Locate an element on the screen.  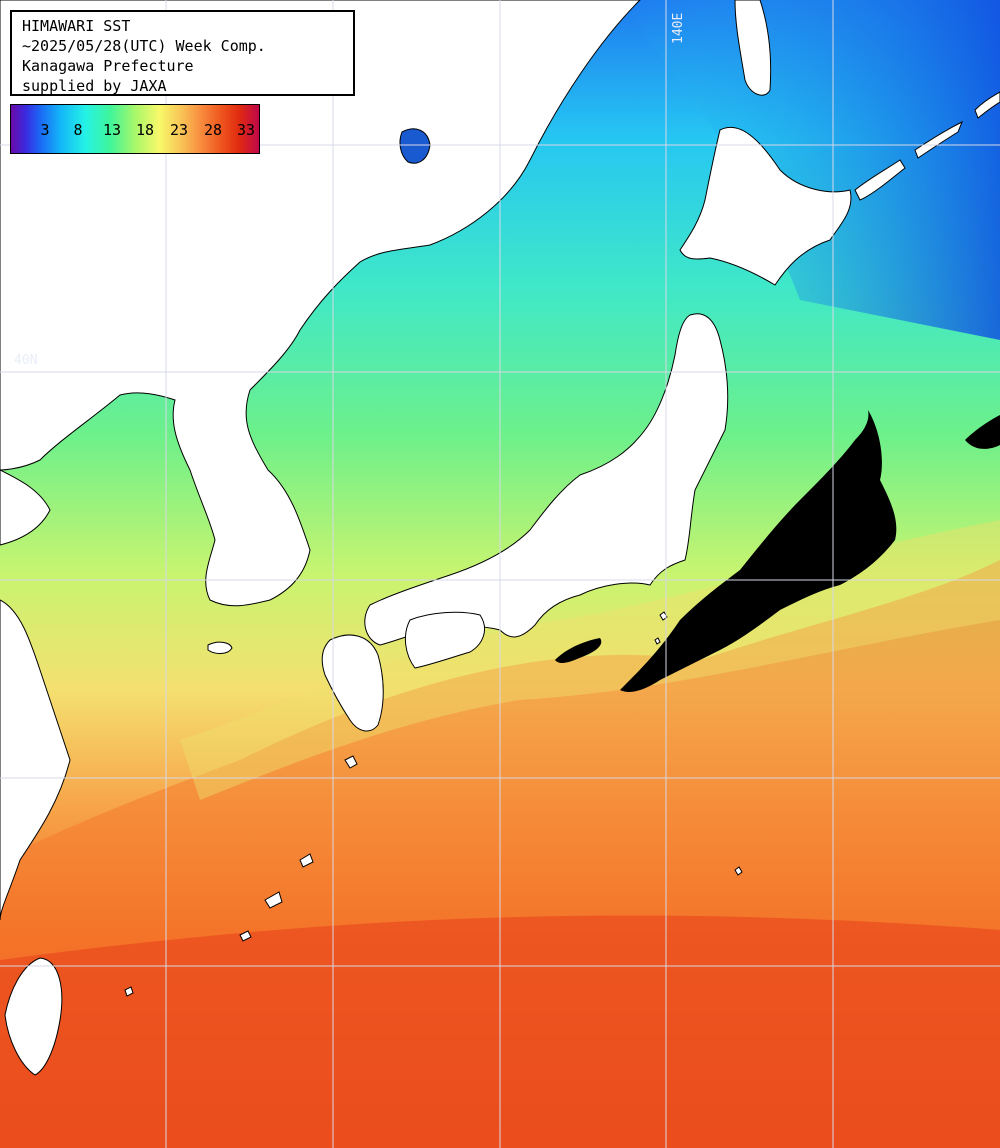
title-line-4: supplied by JAXA is located at coordinates (94, 86).